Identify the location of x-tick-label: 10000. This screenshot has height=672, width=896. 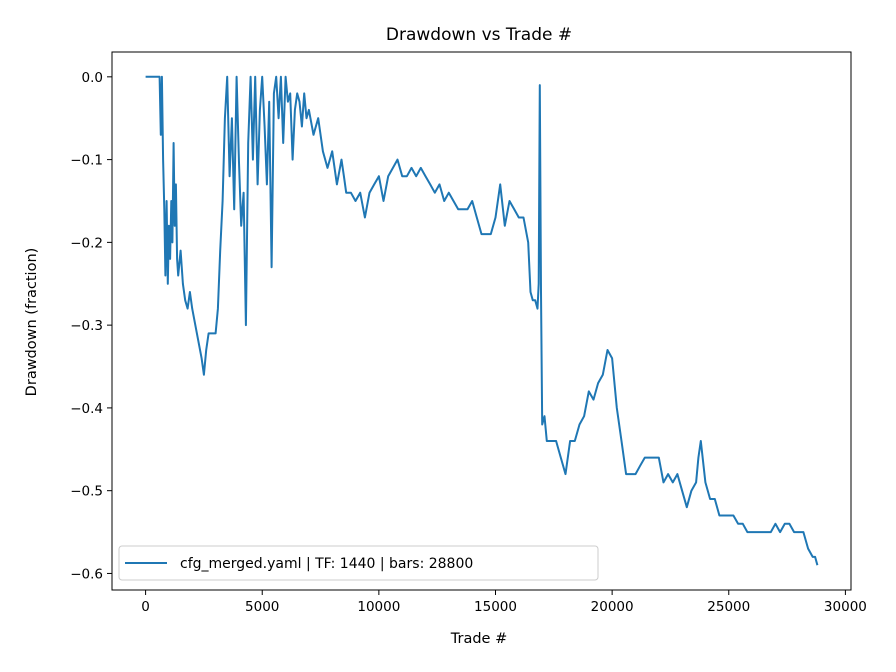
(378, 607).